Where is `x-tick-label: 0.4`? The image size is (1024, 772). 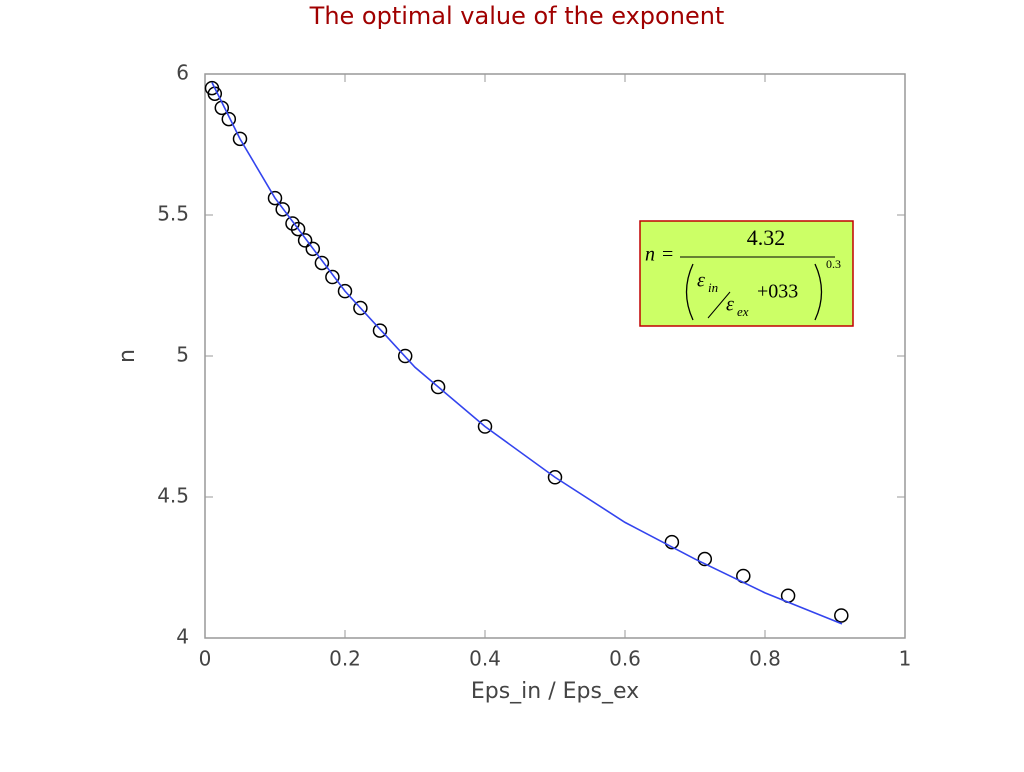 x-tick-label: 0.4 is located at coordinates (485, 659).